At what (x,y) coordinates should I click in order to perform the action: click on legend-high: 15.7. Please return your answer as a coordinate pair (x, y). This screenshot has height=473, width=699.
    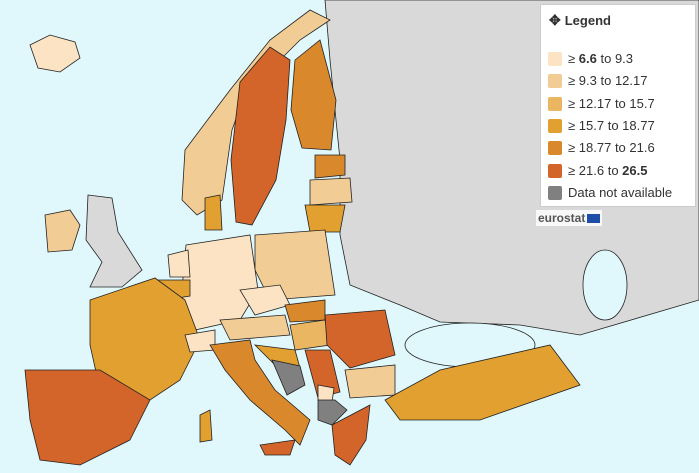
    Looking at the image, I should click on (642, 103).